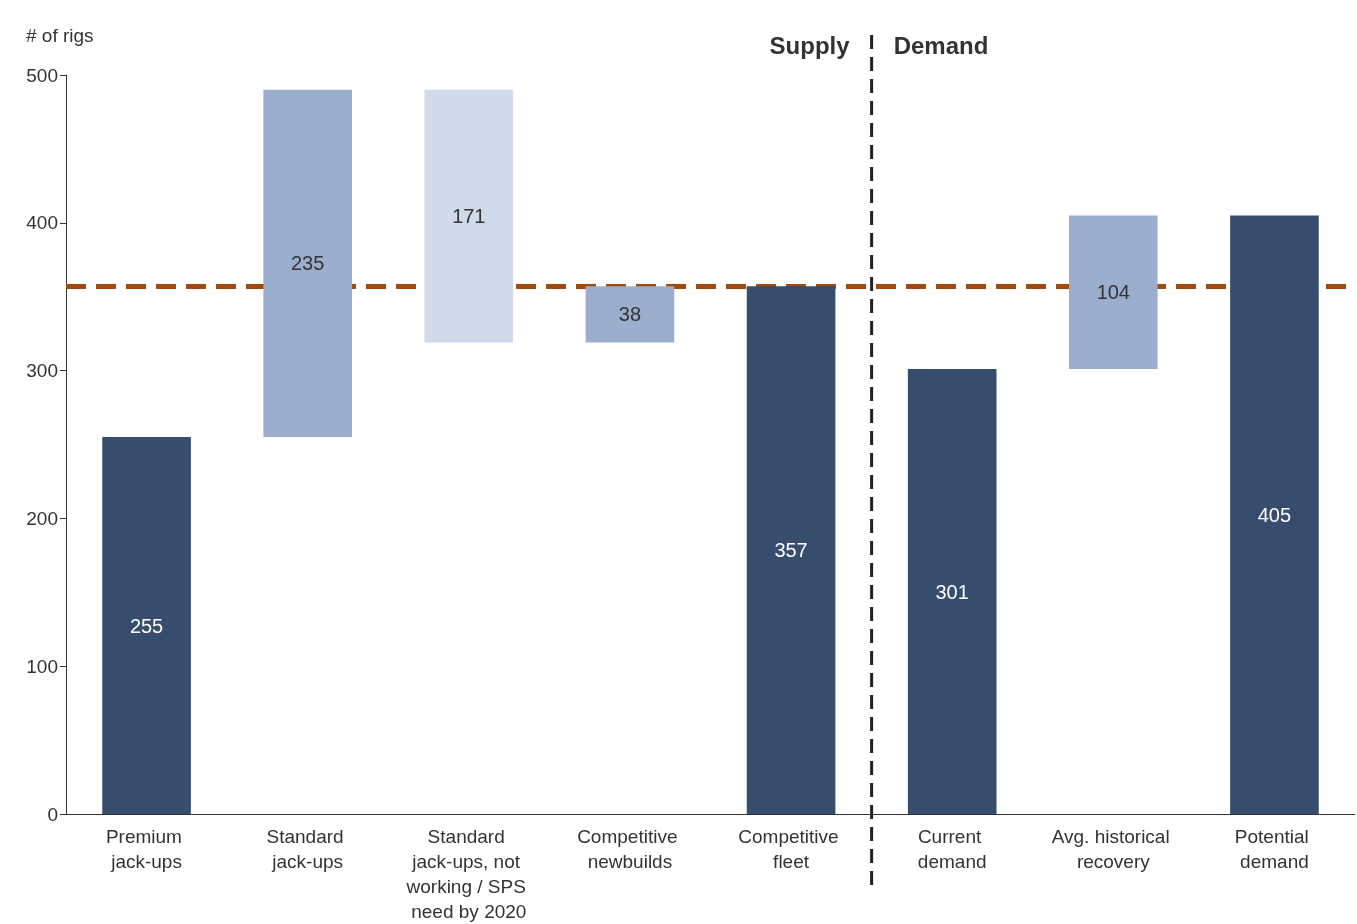  Describe the element at coordinates (42, 371) in the screenshot. I see `y-tick-label: 300` at that location.